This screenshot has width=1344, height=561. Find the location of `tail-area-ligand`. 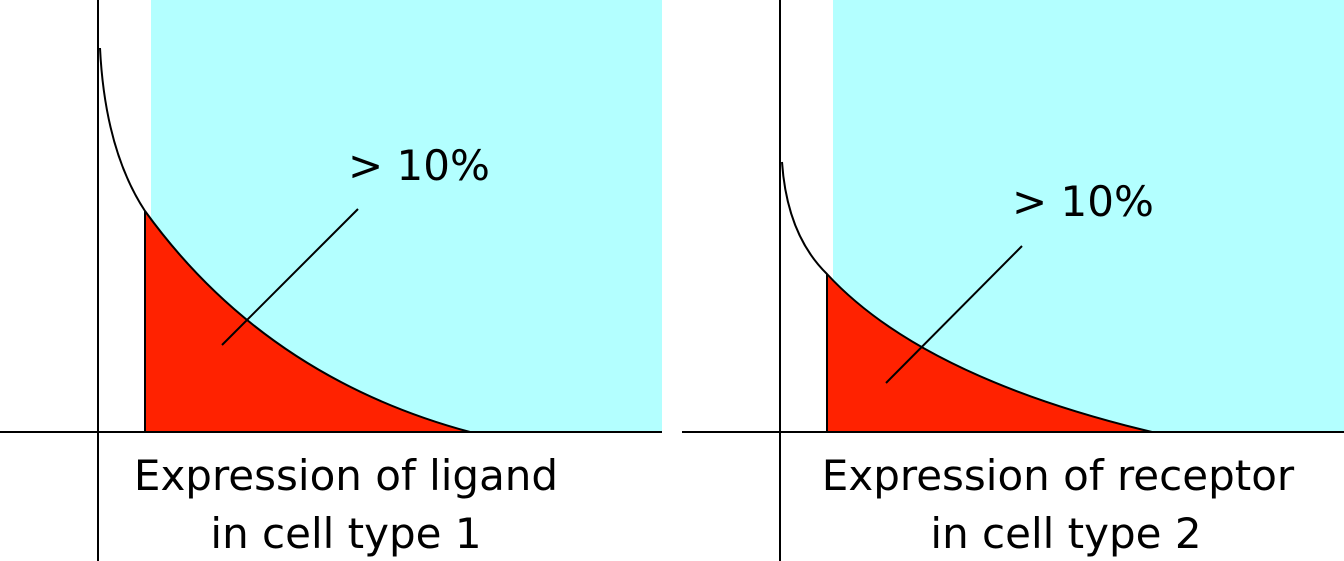

tail-area-ligand is located at coordinates (307, 321).